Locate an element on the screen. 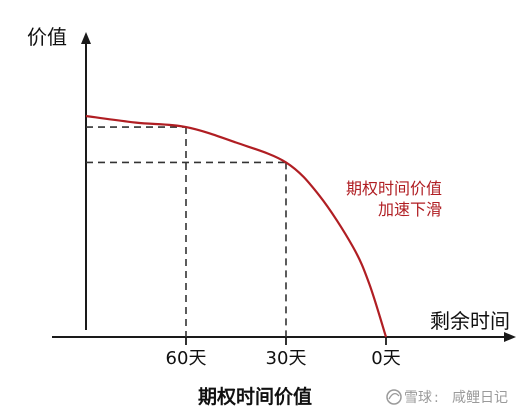 This screenshot has width=526, height=418. snowball-logo-icon is located at coordinates (394, 397).